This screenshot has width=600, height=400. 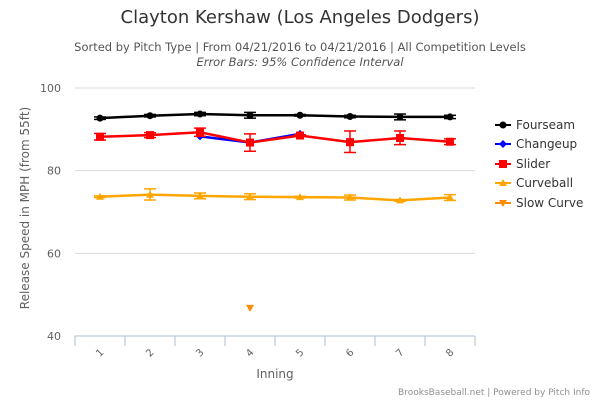 I want to click on legend-label: Fourseam, so click(x=546, y=124).